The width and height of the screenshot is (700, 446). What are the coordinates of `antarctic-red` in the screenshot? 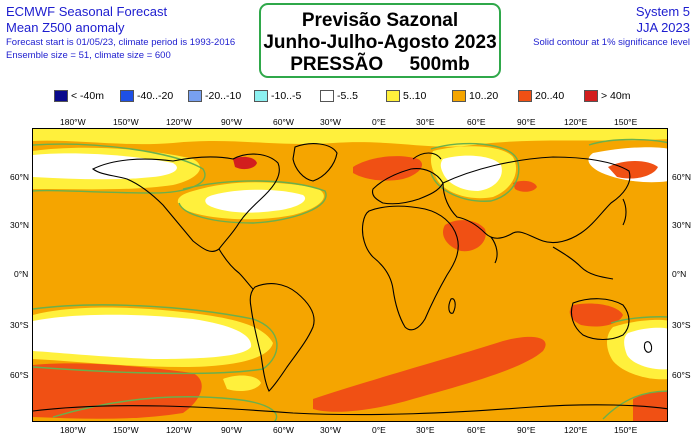 It's located at (650, 406).